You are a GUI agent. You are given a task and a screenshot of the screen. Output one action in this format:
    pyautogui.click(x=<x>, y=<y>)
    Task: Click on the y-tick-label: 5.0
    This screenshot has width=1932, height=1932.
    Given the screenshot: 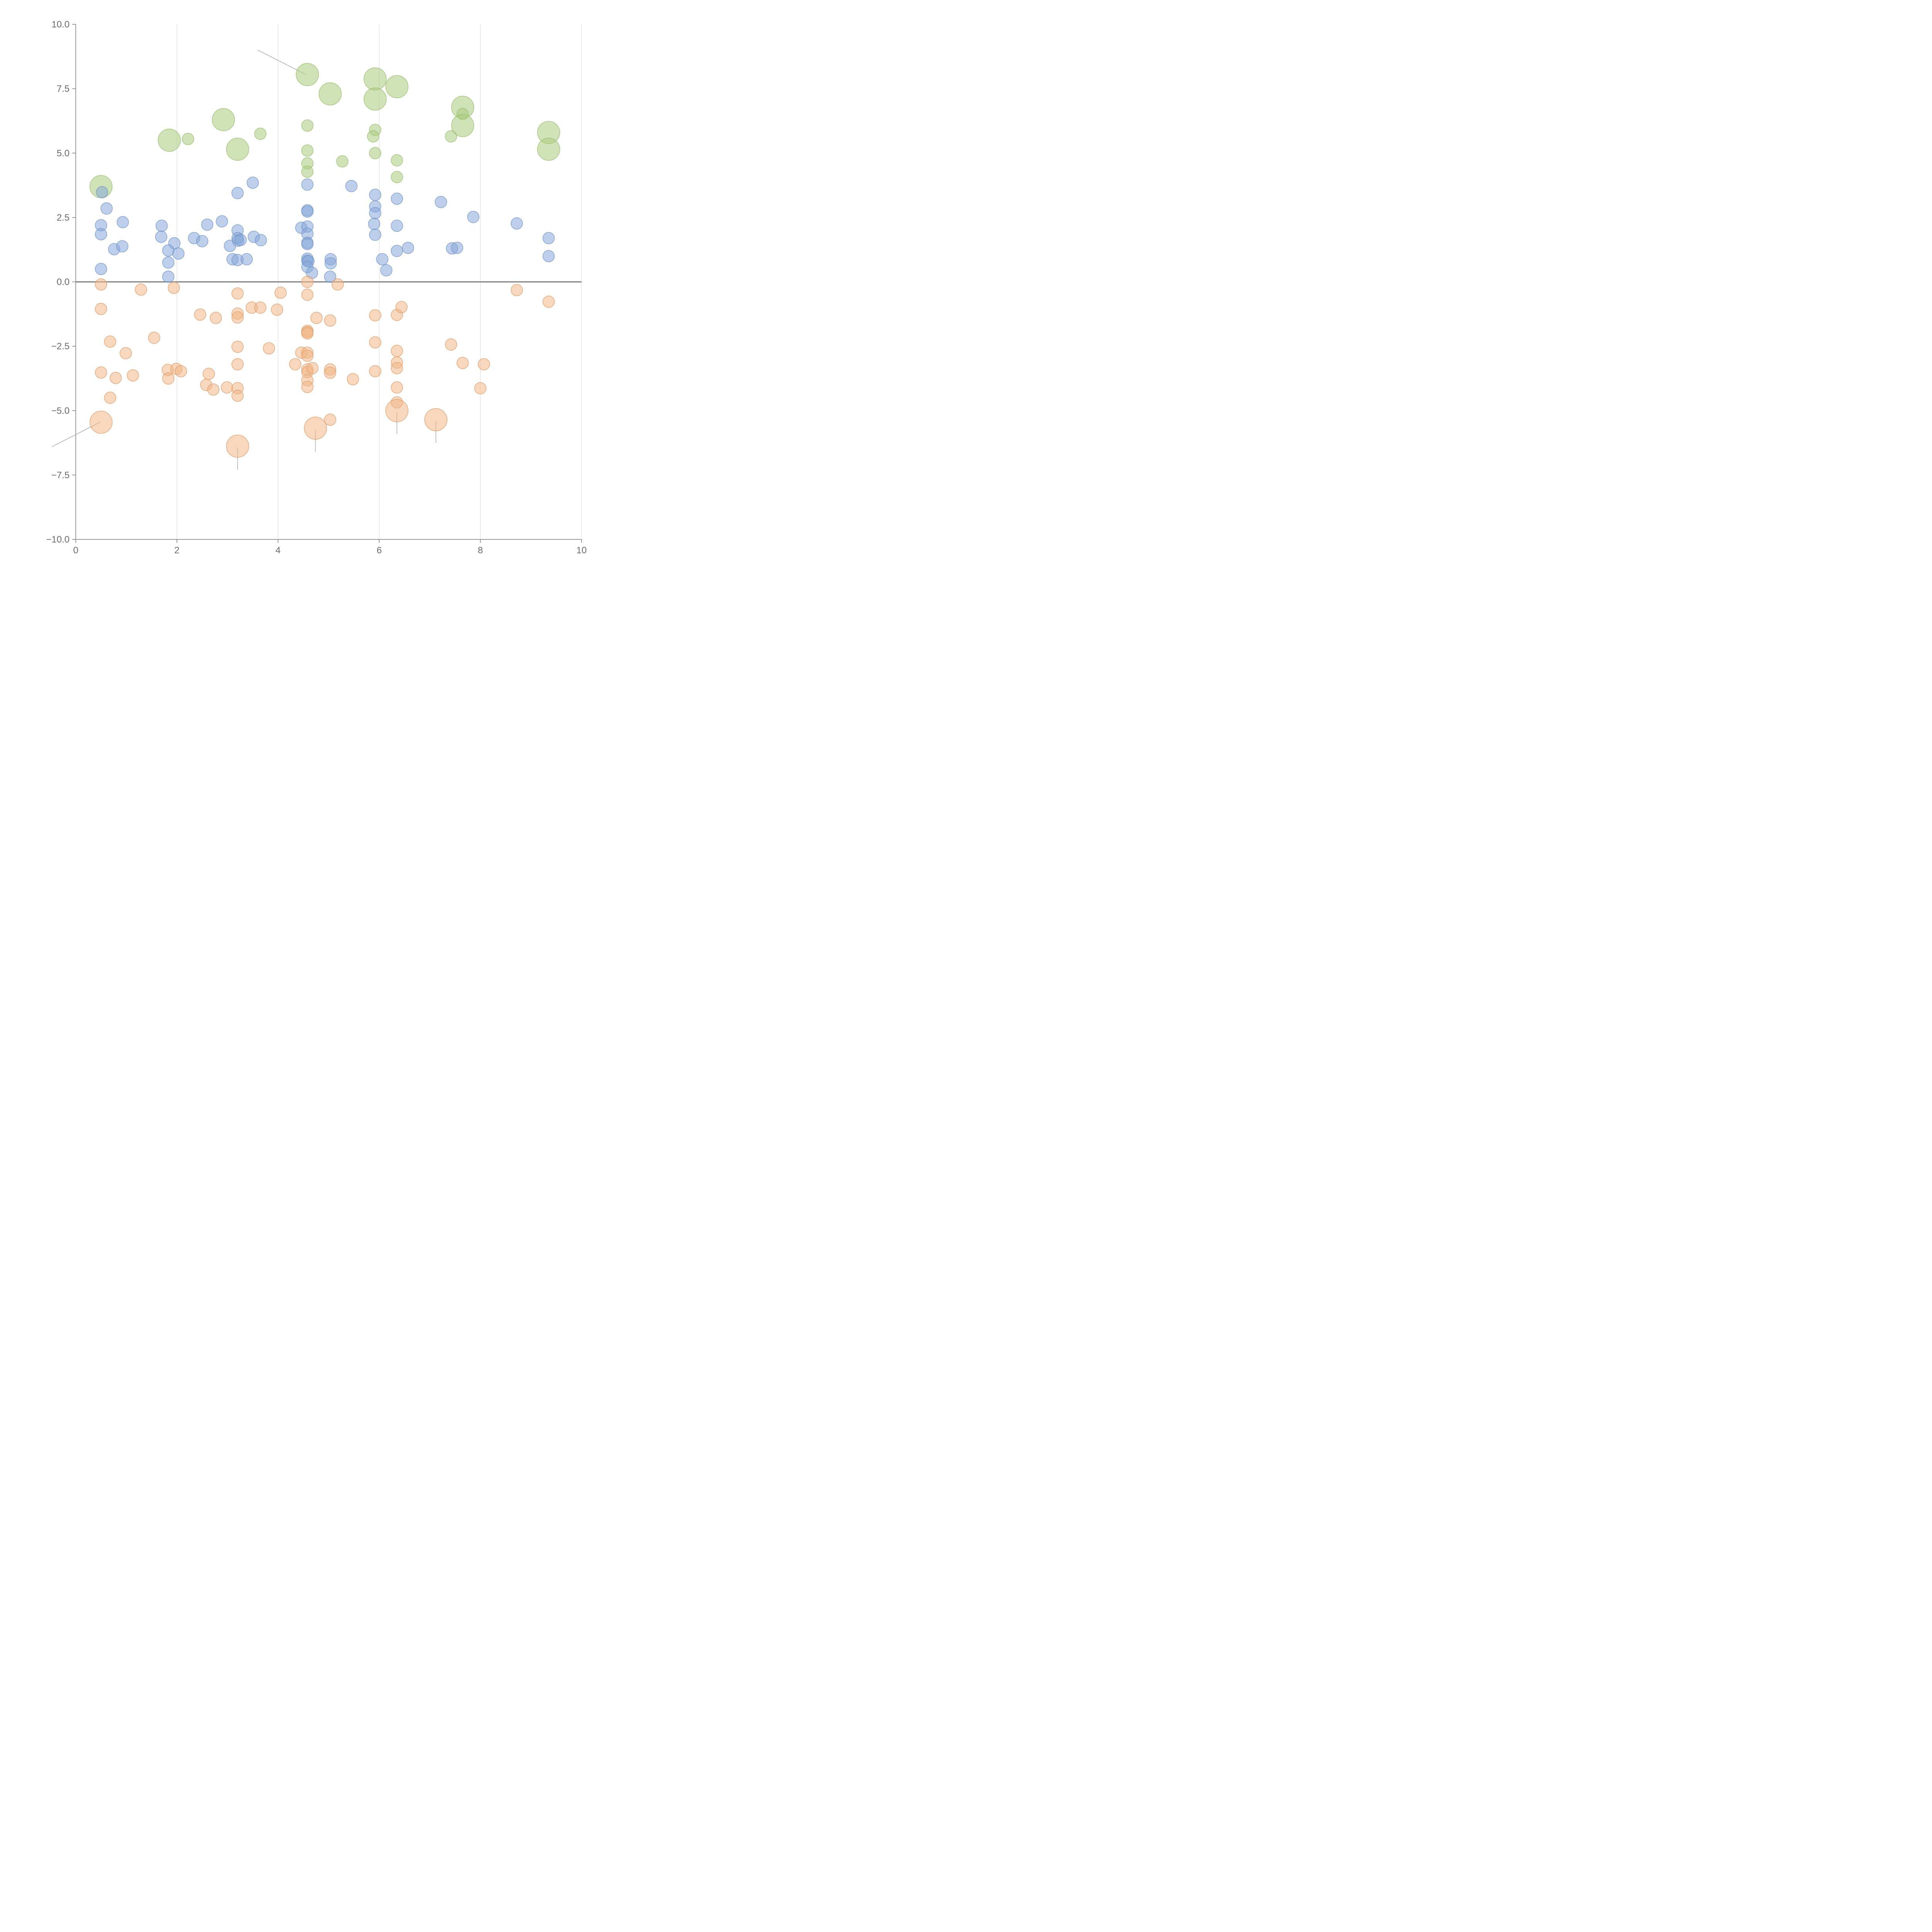 What is the action you would take?
    pyautogui.click(x=64, y=153)
    